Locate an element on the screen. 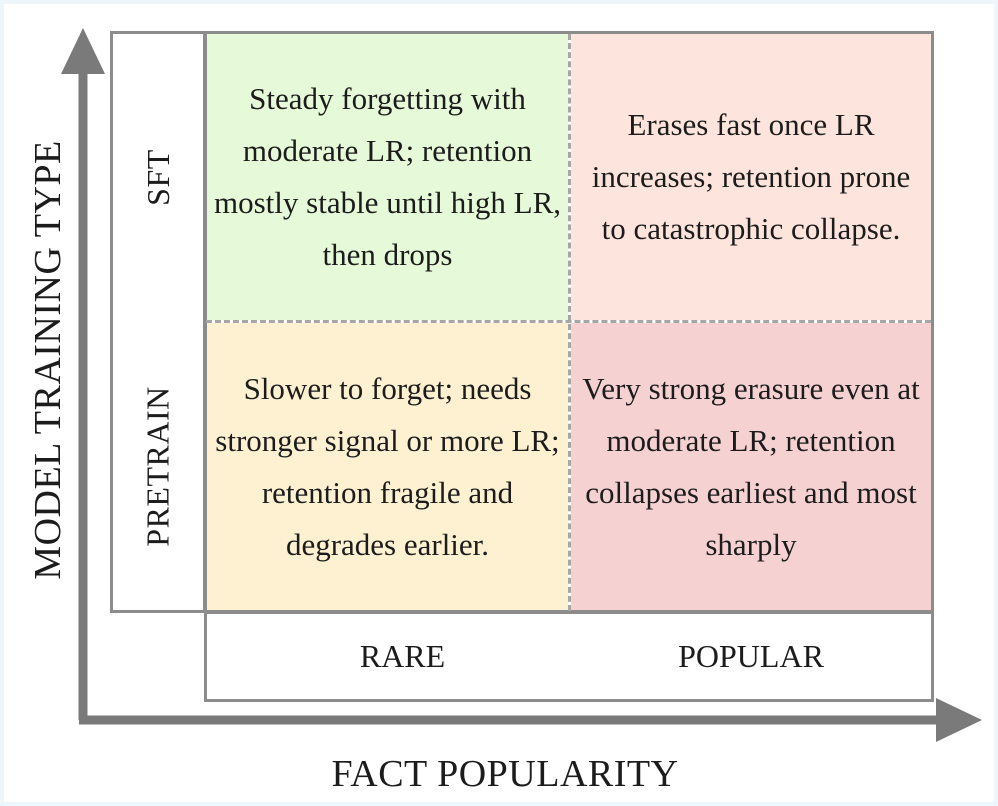 The image size is (998, 806). column-label-popular-text: POPULAR is located at coordinates (751, 656).